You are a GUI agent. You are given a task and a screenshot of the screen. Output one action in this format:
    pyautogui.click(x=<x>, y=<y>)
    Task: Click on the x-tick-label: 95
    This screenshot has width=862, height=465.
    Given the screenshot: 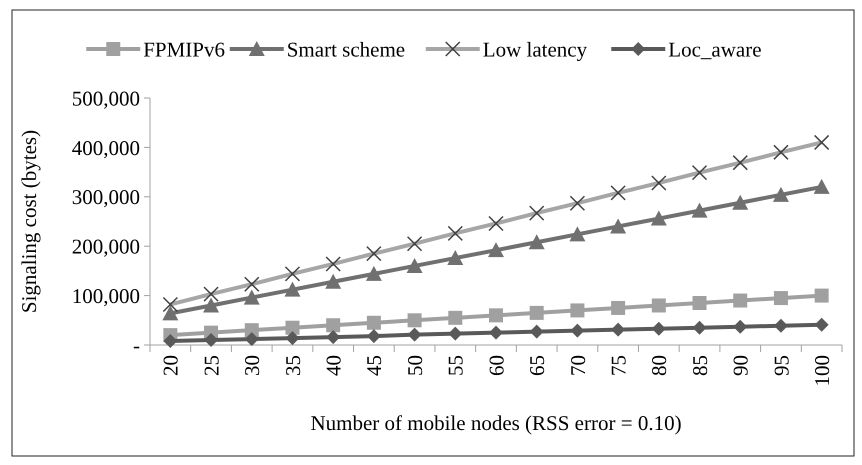 What is the action you would take?
    pyautogui.click(x=781, y=365)
    